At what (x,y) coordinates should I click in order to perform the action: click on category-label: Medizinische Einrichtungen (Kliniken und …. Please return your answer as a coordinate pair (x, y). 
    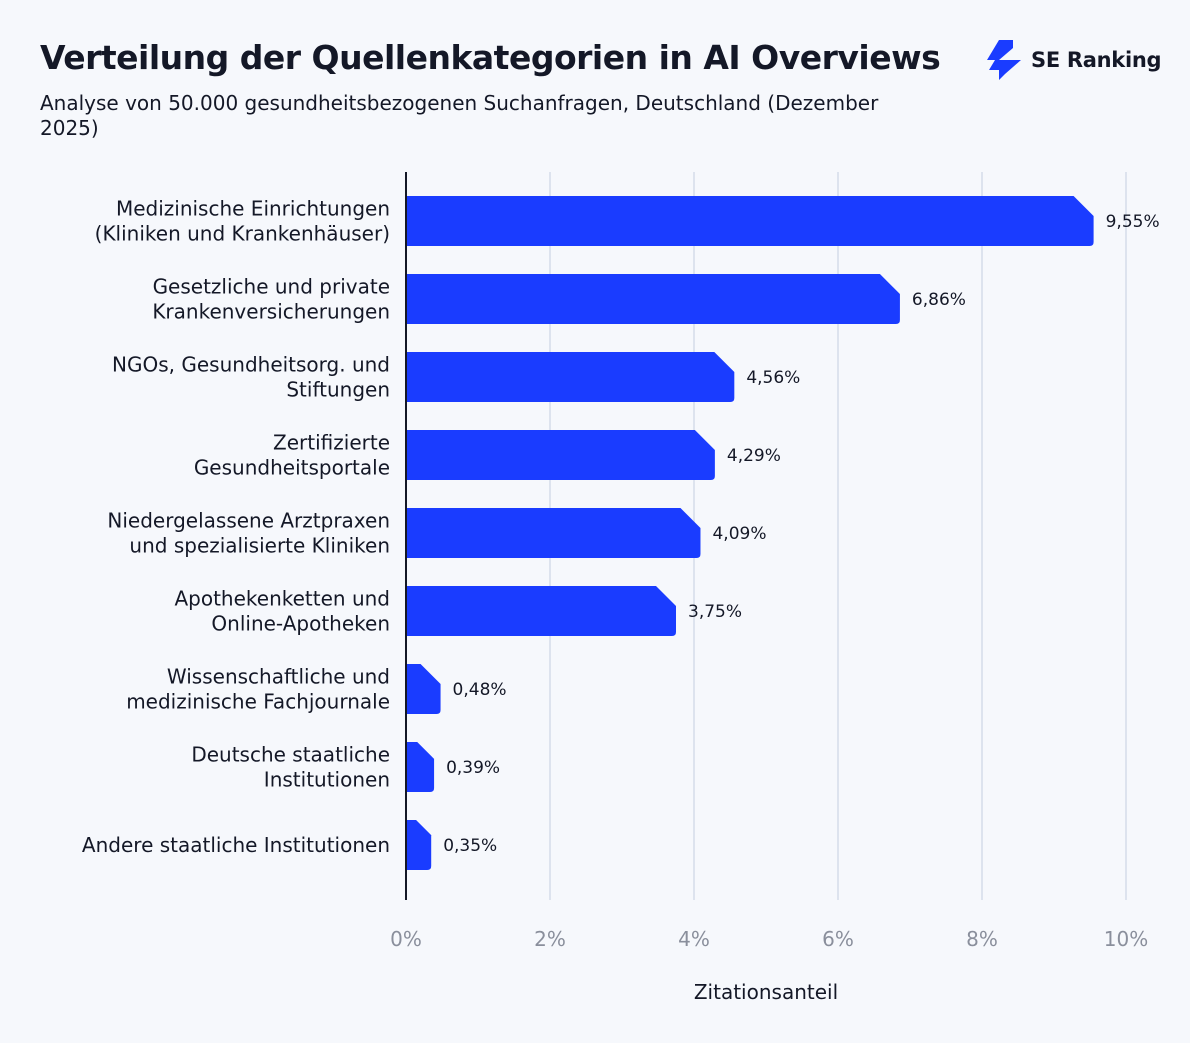
    Looking at the image, I should click on (242, 221).